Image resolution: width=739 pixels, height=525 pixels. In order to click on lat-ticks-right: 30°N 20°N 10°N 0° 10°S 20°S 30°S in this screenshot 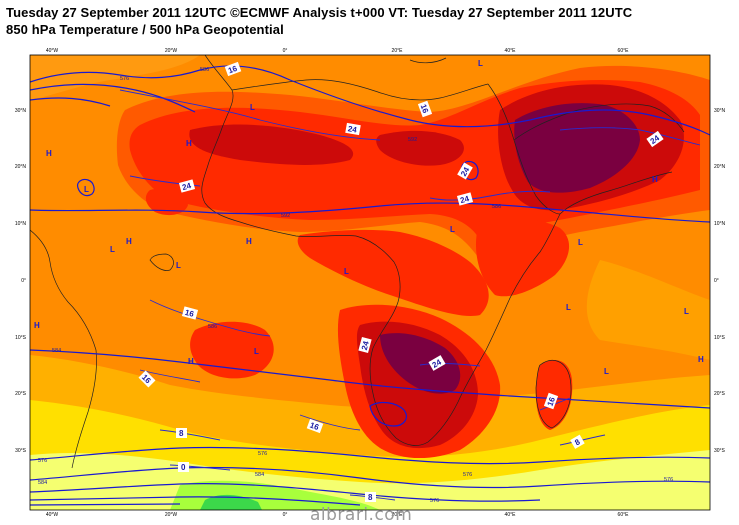, I will do `click(720, 281)`.